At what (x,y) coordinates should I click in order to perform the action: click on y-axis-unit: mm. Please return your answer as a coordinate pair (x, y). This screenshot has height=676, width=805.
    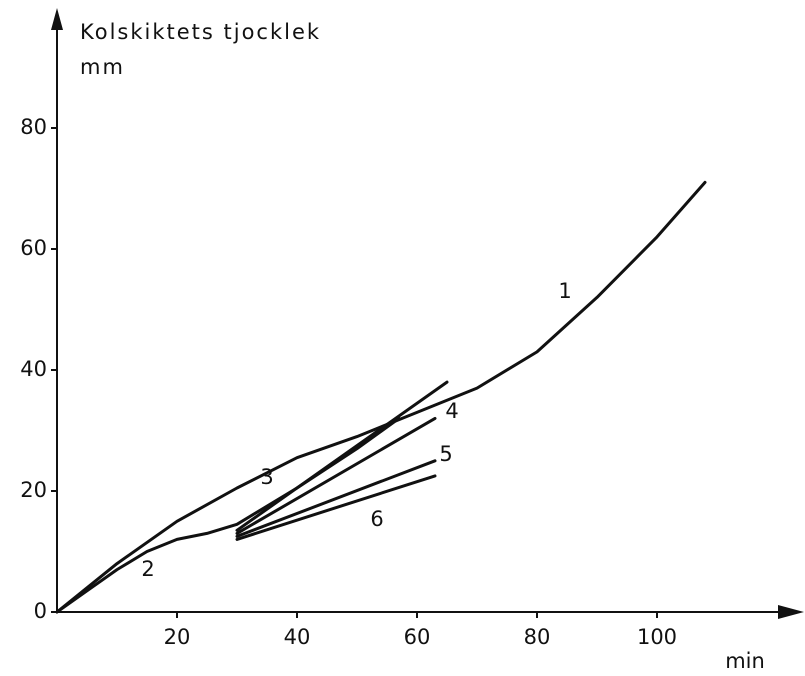
    Looking at the image, I should click on (102, 67).